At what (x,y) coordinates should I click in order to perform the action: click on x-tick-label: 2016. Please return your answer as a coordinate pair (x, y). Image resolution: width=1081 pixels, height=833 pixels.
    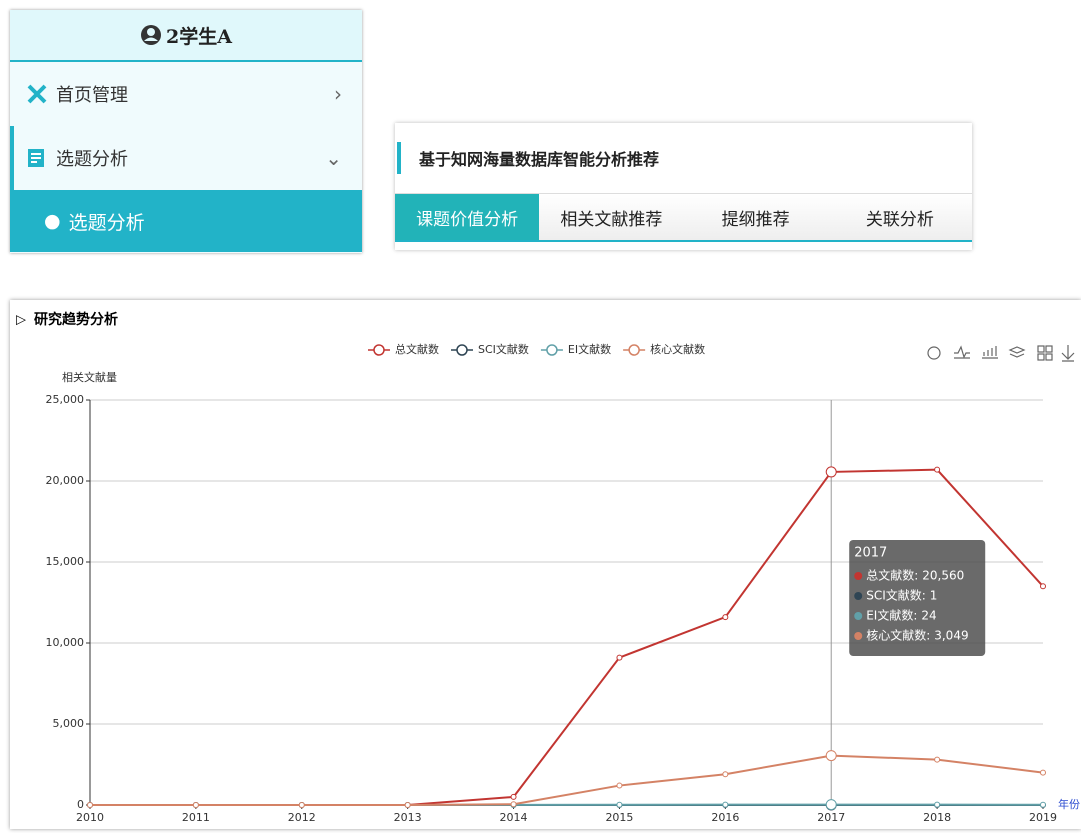
    Looking at the image, I should click on (725, 817).